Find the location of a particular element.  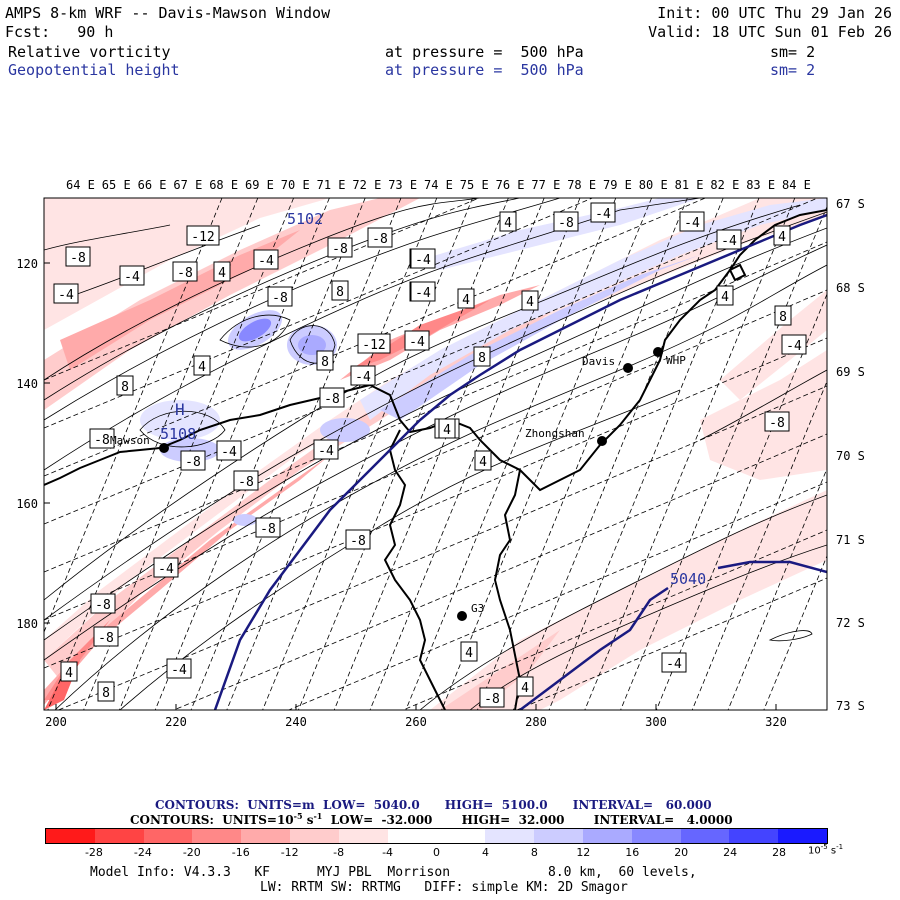

longitude-label: 77 E is located at coordinates (545, 185).